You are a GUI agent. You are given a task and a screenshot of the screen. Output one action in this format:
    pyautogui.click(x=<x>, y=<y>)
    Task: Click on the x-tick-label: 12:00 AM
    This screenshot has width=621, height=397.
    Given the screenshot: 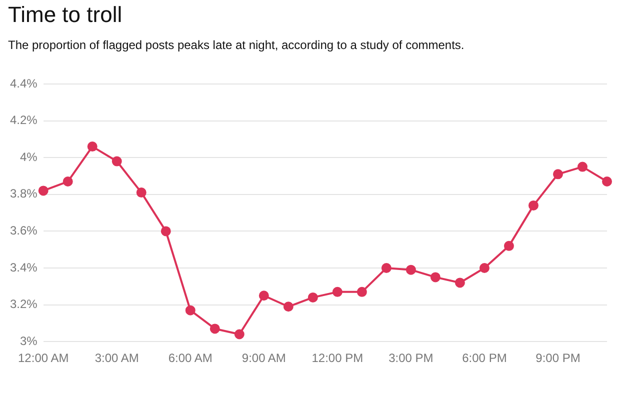 What is the action you would take?
    pyautogui.click(x=43, y=358)
    